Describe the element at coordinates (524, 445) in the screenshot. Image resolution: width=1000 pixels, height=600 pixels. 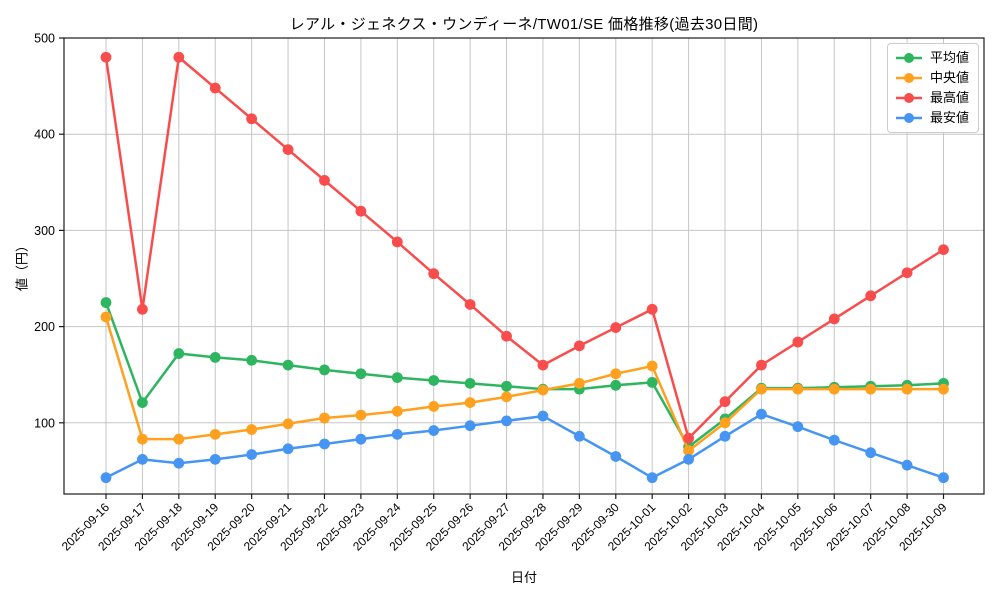
I see `series-line-lowest` at that location.